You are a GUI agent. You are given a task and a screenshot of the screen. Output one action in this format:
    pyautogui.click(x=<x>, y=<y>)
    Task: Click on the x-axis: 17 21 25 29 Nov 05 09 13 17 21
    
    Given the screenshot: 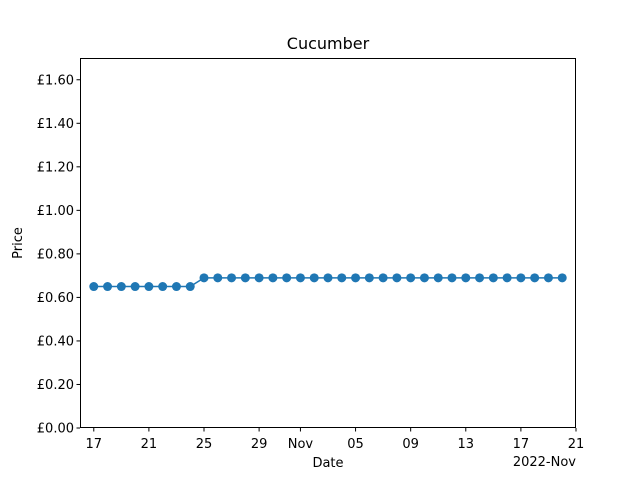 What is the action you would take?
    pyautogui.click(x=335, y=440)
    